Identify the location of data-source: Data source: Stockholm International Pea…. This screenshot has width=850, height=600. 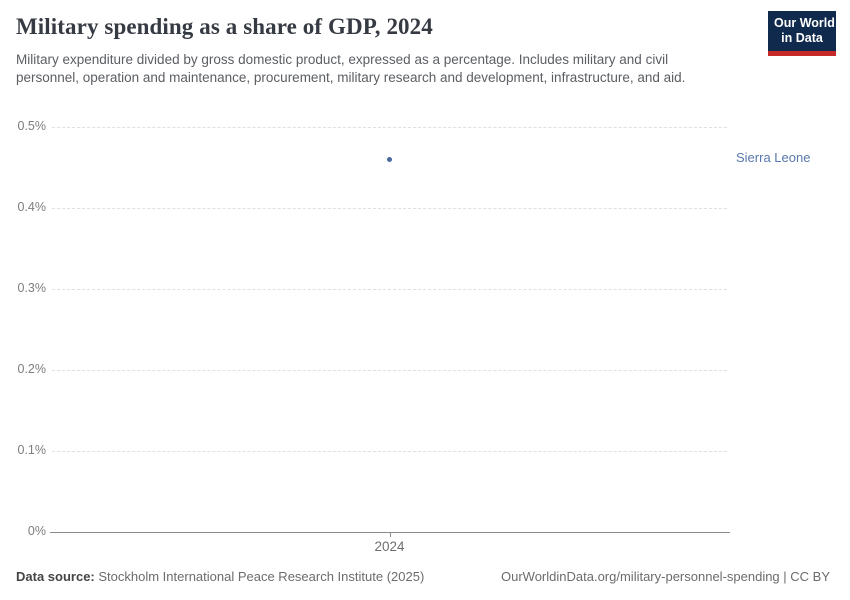
(220, 576).